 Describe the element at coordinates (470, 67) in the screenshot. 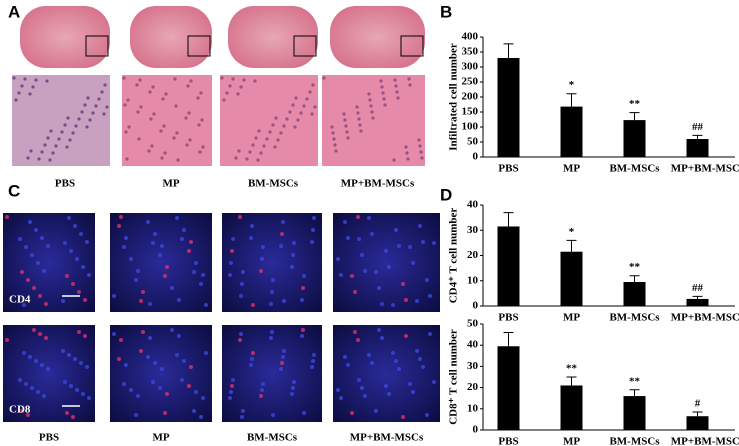

I see `y-tick-label: 300` at that location.